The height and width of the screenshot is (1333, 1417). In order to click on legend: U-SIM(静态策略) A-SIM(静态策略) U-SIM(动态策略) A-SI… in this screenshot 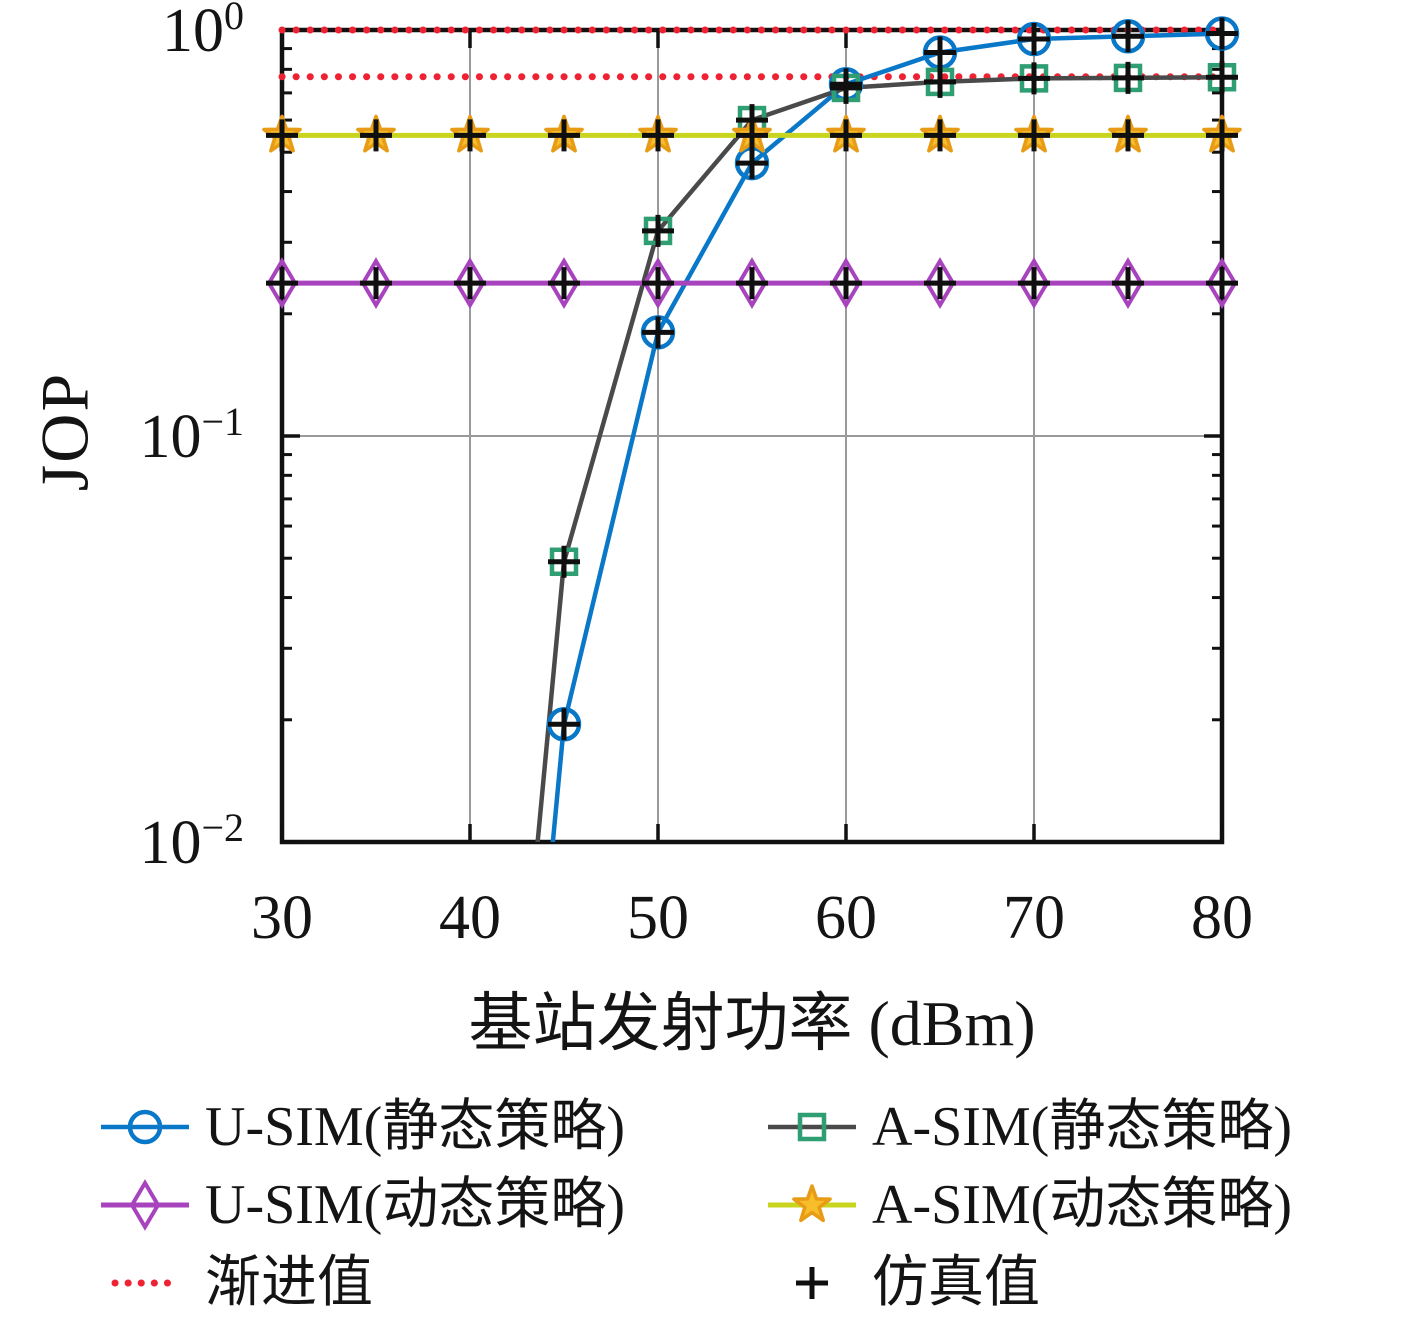, I will do `click(750, 1205)`.